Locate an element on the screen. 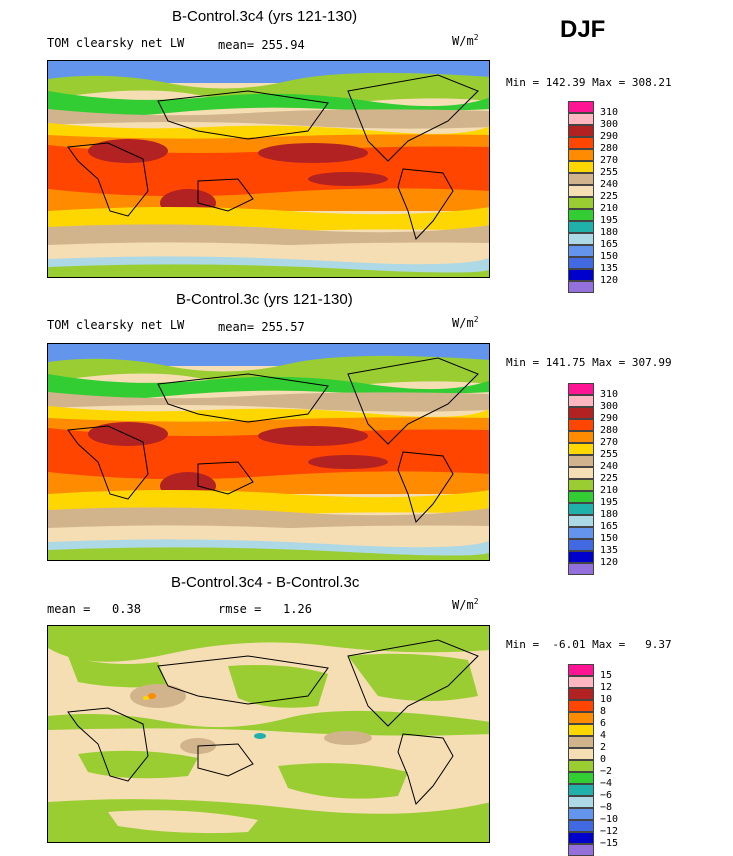 Image resolution: width=733 pixels, height=856 pixels. panel-3-tick: 0 is located at coordinates (603, 759).